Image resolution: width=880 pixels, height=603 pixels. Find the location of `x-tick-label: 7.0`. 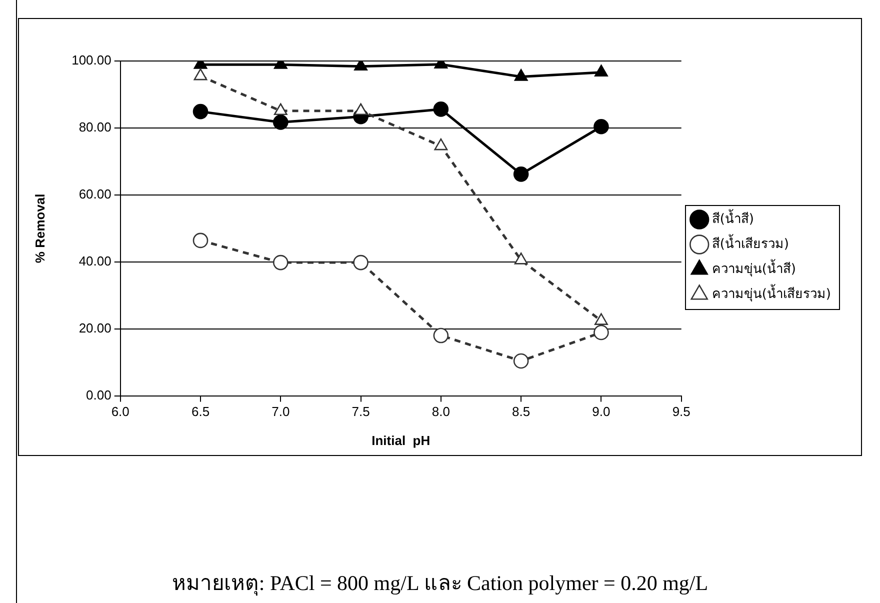

x-tick-label: 7.0 is located at coordinates (281, 412).